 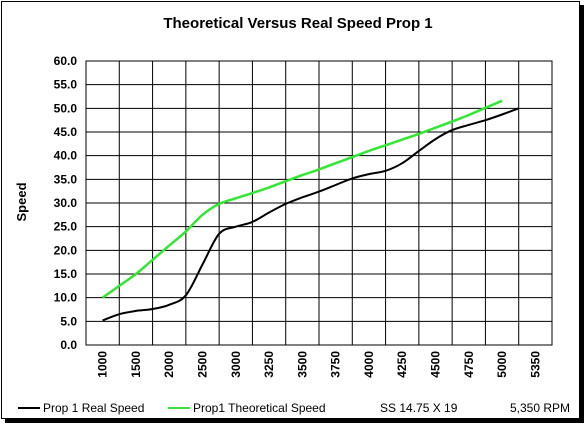 I want to click on x-tick-label: 1000, so click(x=103, y=364).